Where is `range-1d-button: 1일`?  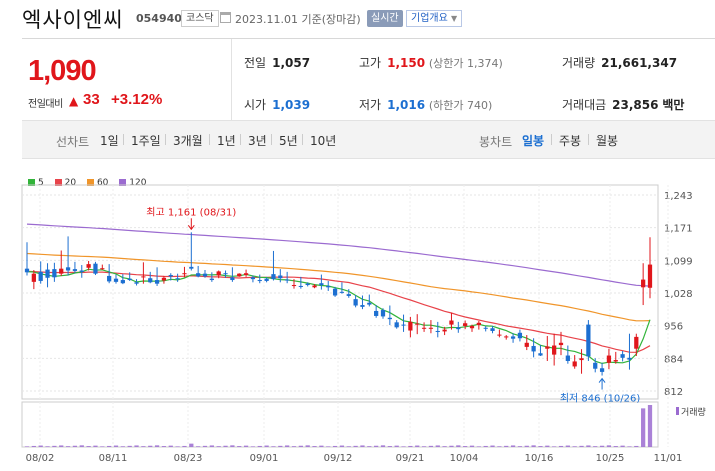
range-1d-button: 1일 is located at coordinates (109, 141).